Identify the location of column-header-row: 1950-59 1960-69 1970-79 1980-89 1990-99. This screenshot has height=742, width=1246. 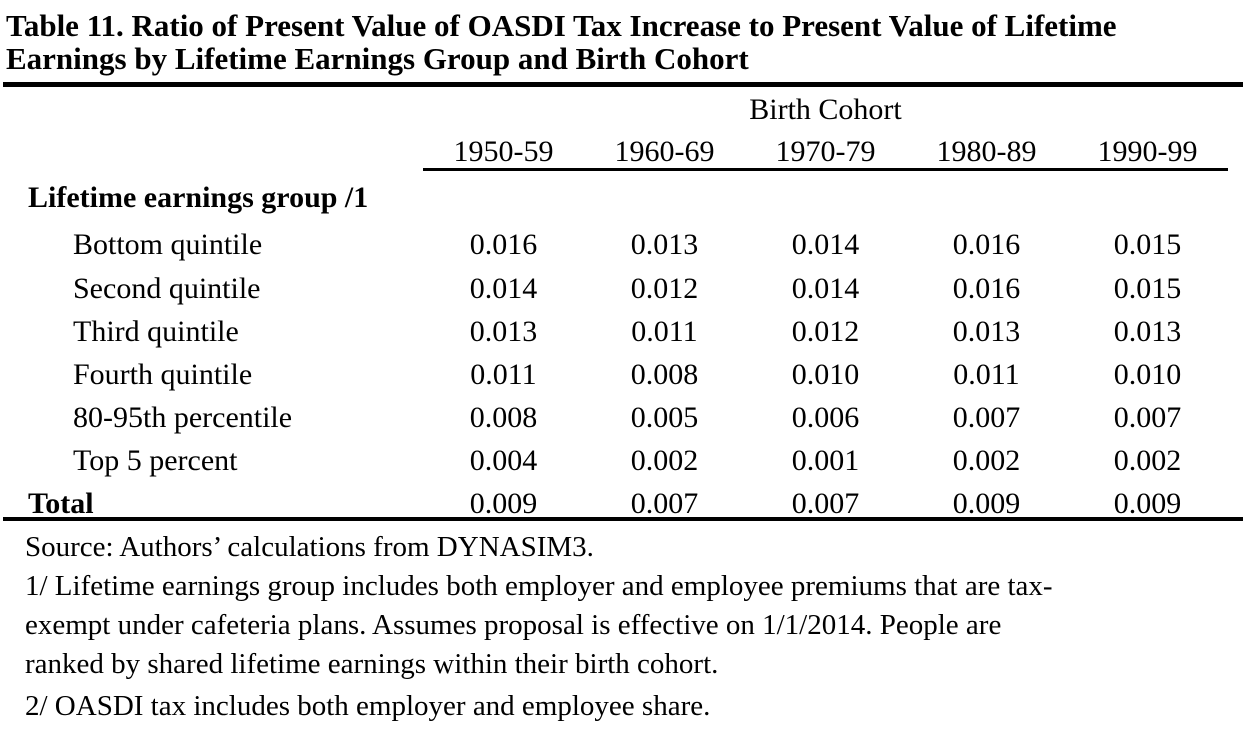
(614, 152).